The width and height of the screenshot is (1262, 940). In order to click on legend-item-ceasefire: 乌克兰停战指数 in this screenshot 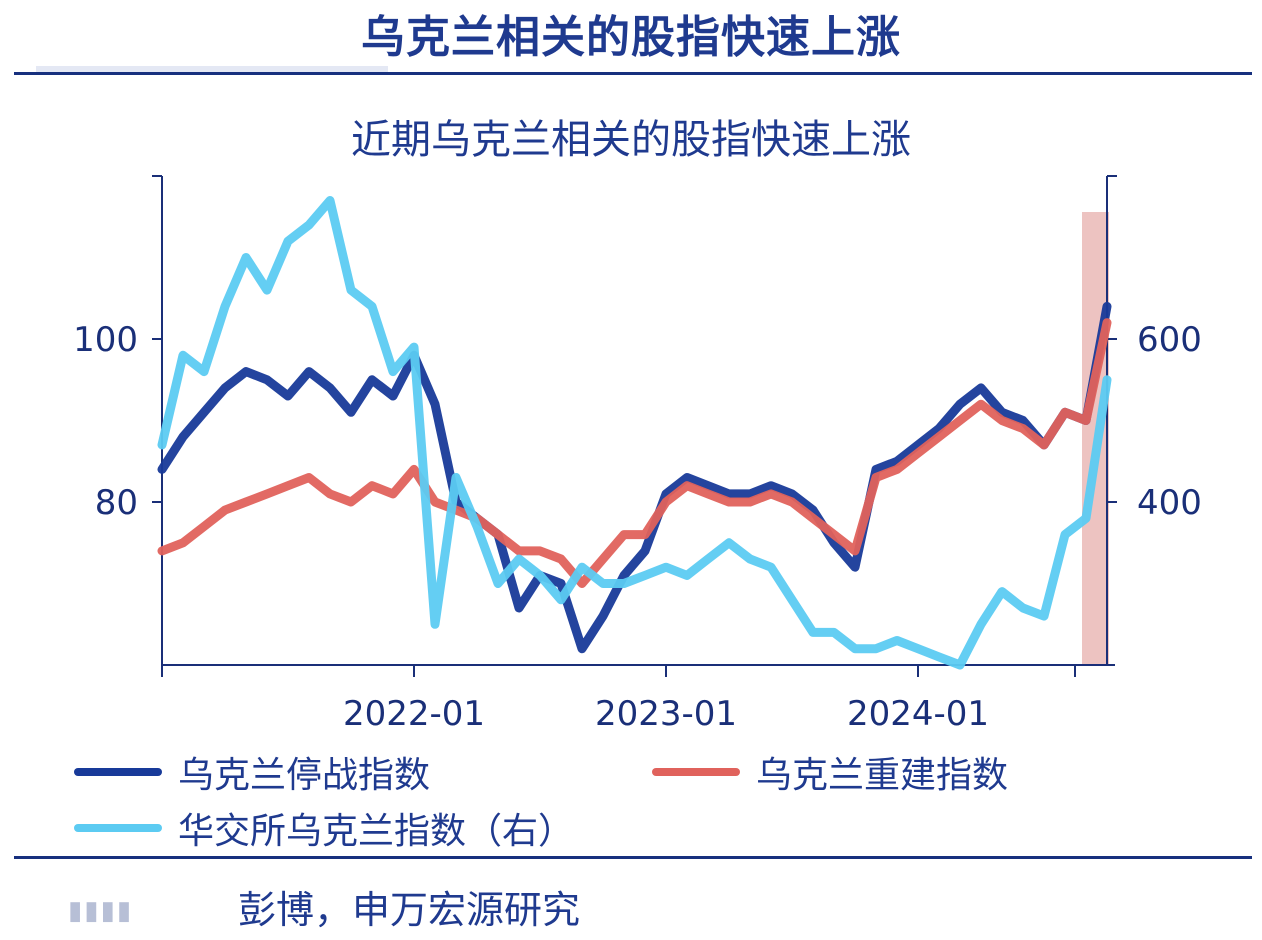, I will do `click(252, 772)`.